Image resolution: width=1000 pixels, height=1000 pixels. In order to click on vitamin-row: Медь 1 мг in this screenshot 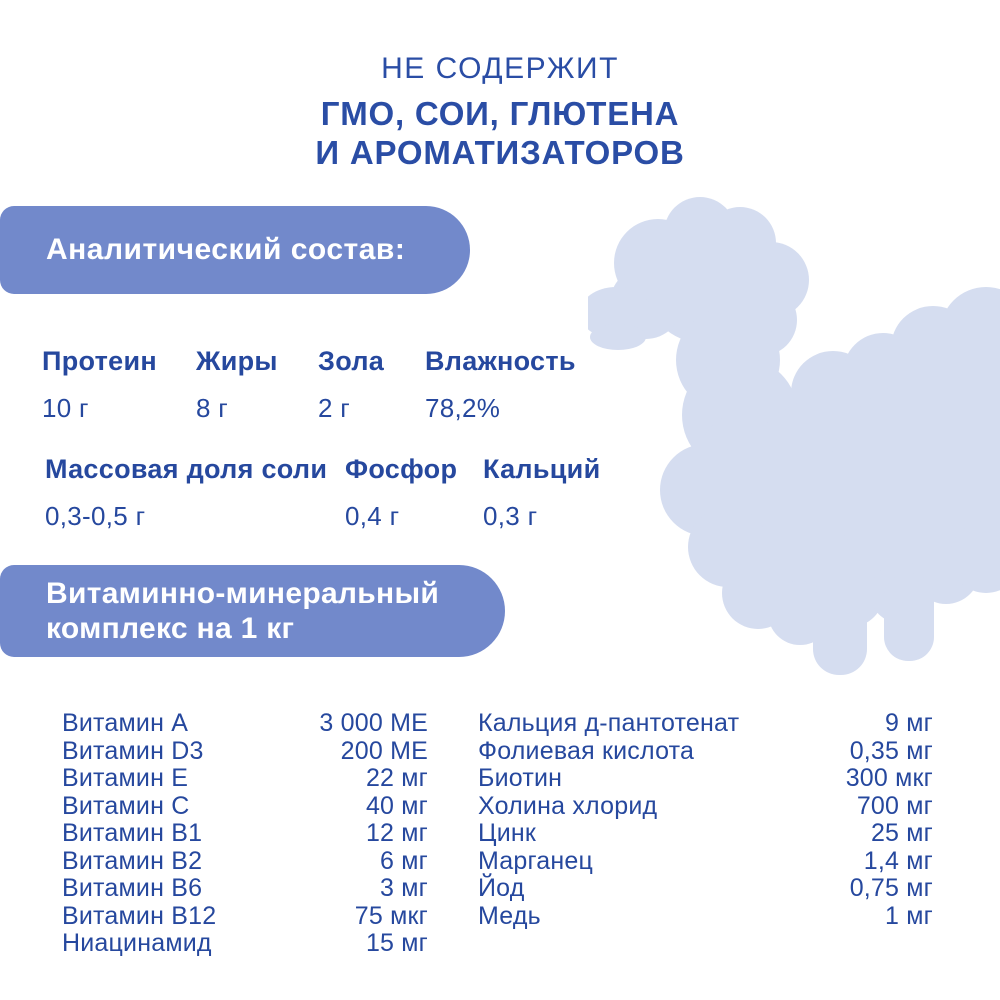, I will do `click(705, 916)`.